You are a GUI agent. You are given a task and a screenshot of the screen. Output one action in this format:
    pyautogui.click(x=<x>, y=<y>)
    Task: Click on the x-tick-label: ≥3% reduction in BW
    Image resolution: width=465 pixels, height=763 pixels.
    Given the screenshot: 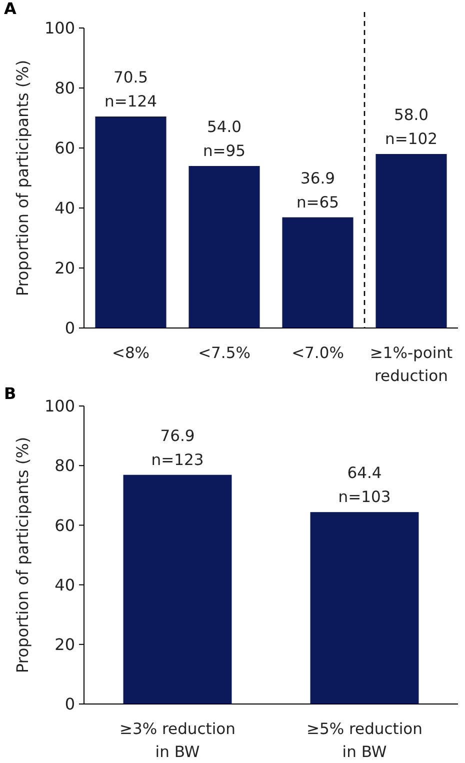 What is the action you would take?
    pyautogui.click(x=178, y=740)
    